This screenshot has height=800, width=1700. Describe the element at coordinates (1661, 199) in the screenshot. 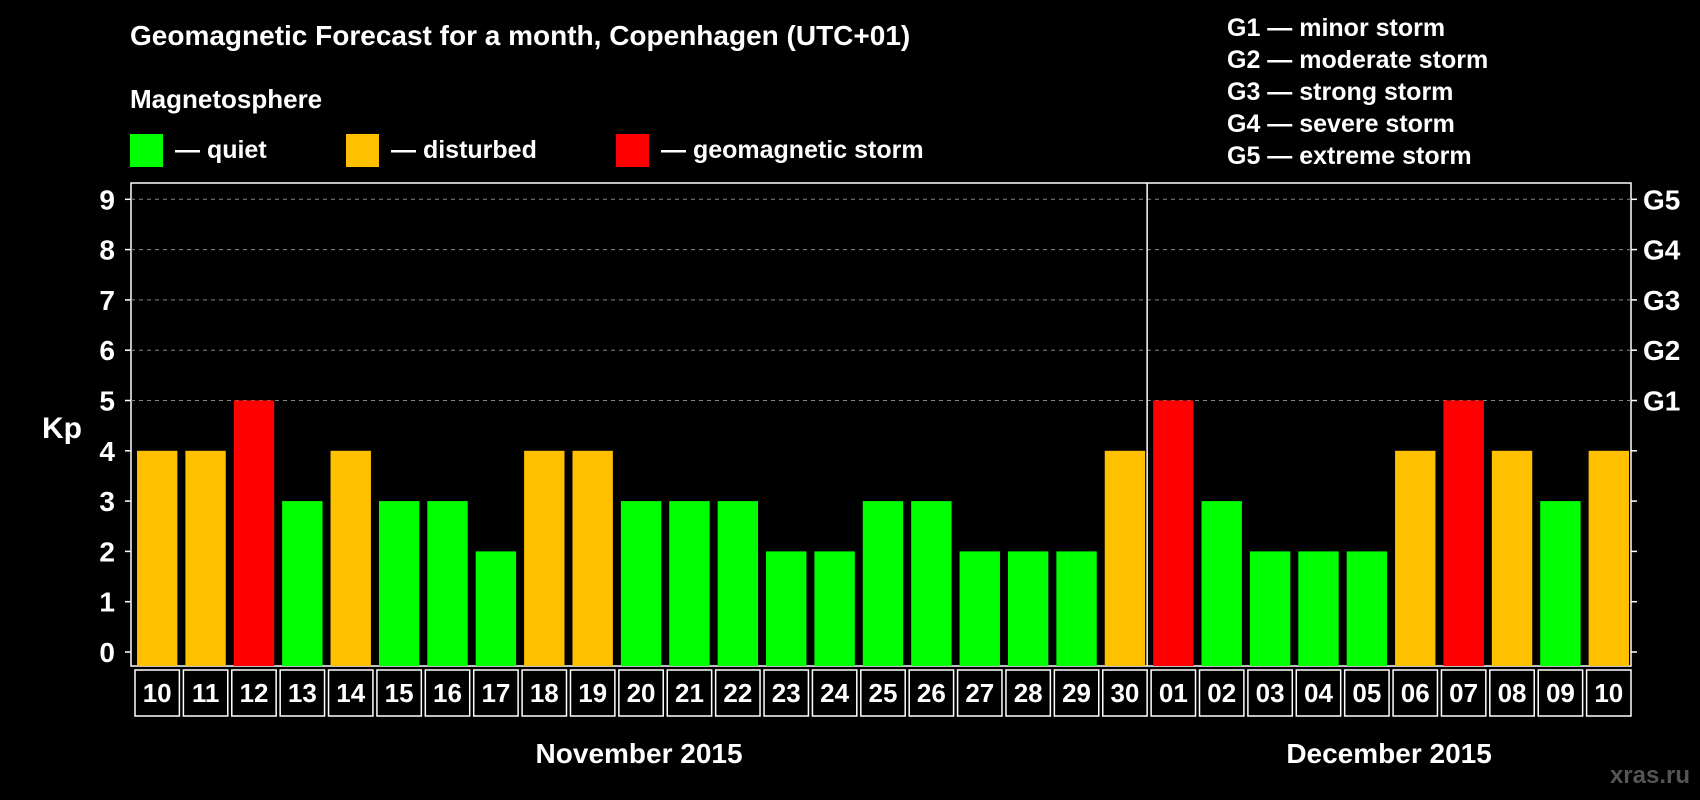

I see `g-axis-label: G5` at that location.